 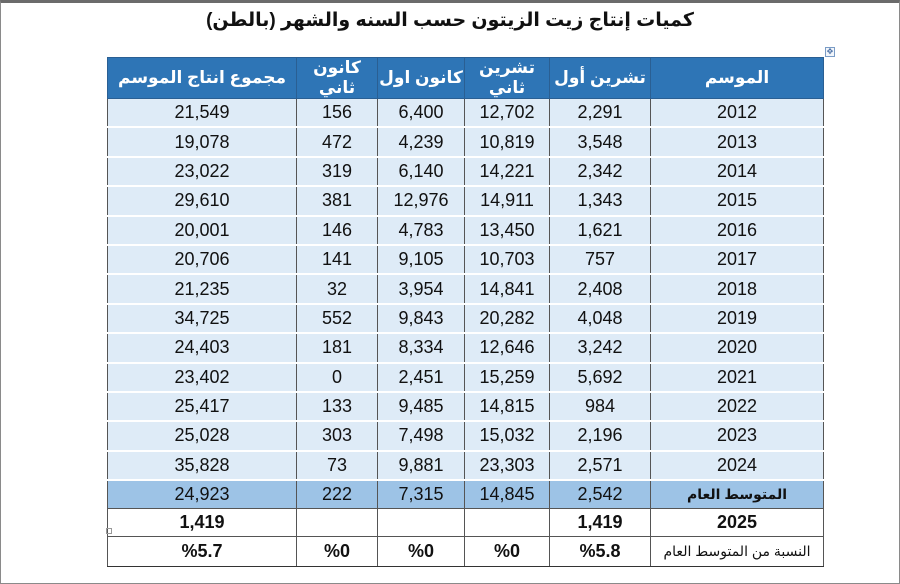 What do you see at coordinates (507, 260) in the screenshot?
I see `table-cell: 10,703` at bounding box center [507, 260].